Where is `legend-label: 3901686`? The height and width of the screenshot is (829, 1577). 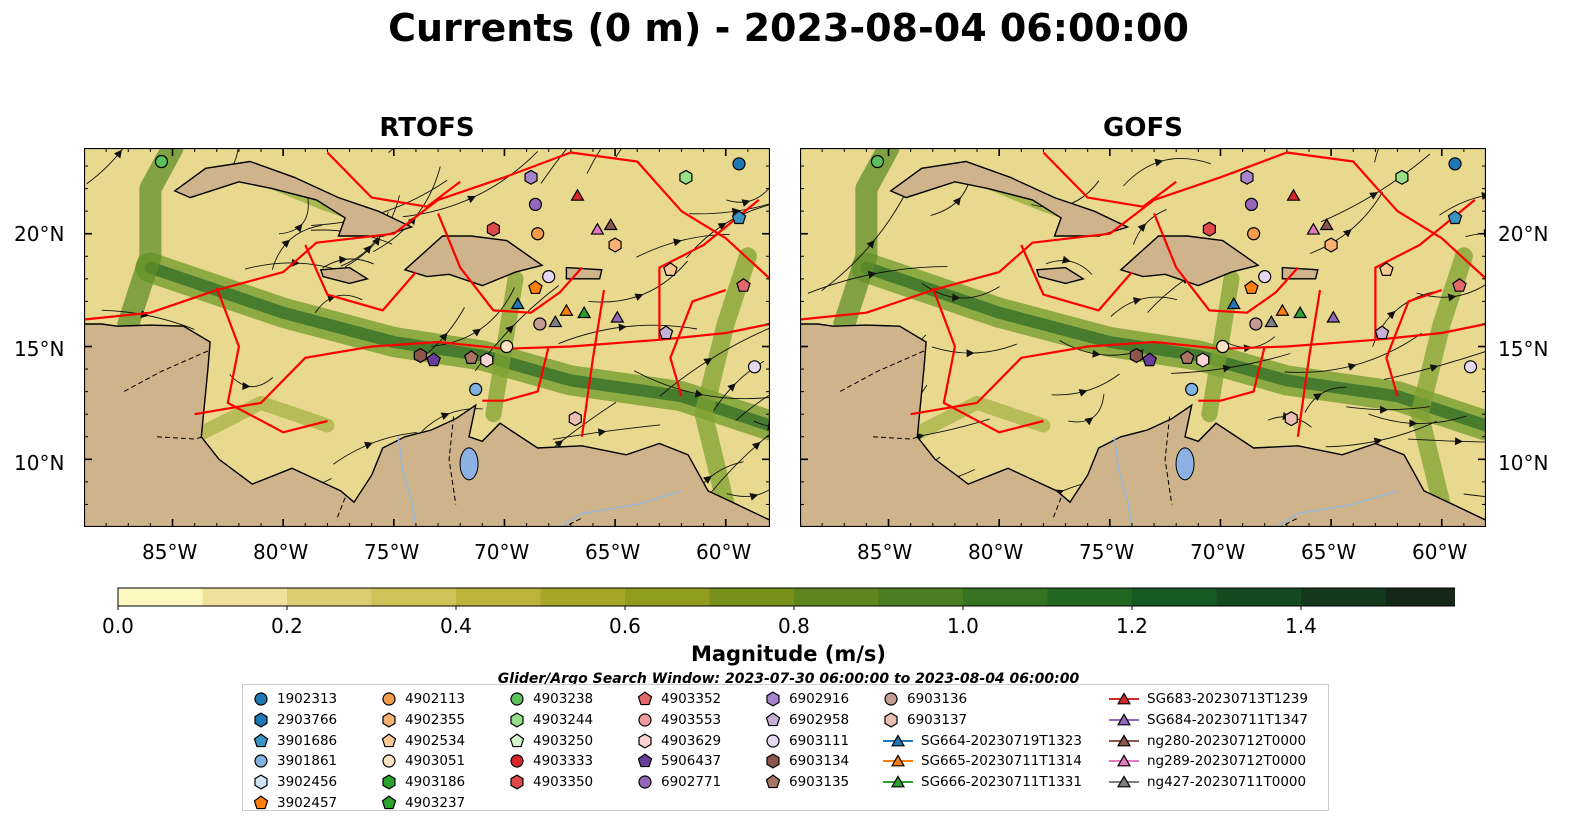
legend-label: 3901686 is located at coordinates (307, 740).